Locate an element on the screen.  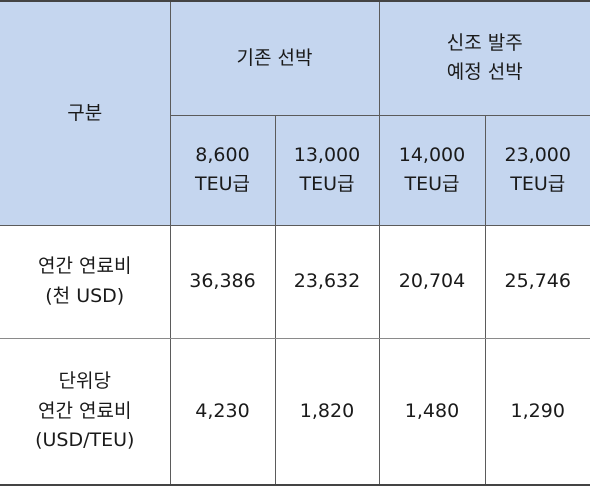
existing-ships-label: 기존 선박 is located at coordinates (274, 57).